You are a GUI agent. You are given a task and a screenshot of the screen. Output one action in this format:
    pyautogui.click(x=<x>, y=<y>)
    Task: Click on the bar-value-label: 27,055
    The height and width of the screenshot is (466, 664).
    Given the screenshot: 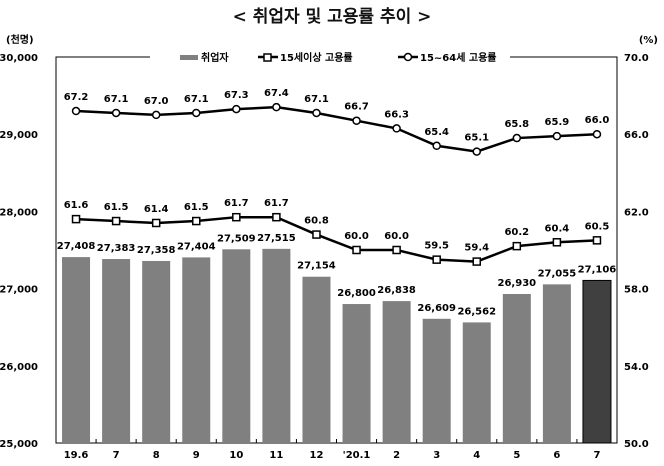 What is the action you would take?
    pyautogui.click(x=557, y=273)
    